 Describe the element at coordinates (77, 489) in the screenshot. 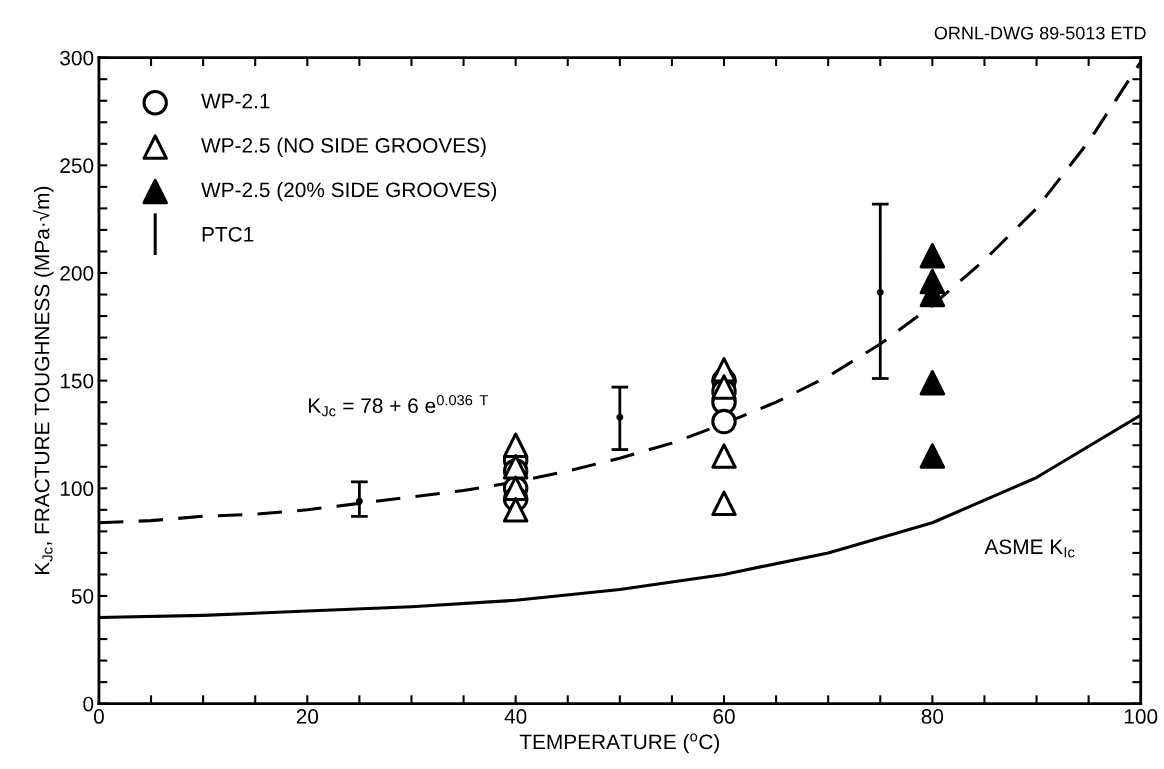

I see `y-tick-label: 100` at that location.